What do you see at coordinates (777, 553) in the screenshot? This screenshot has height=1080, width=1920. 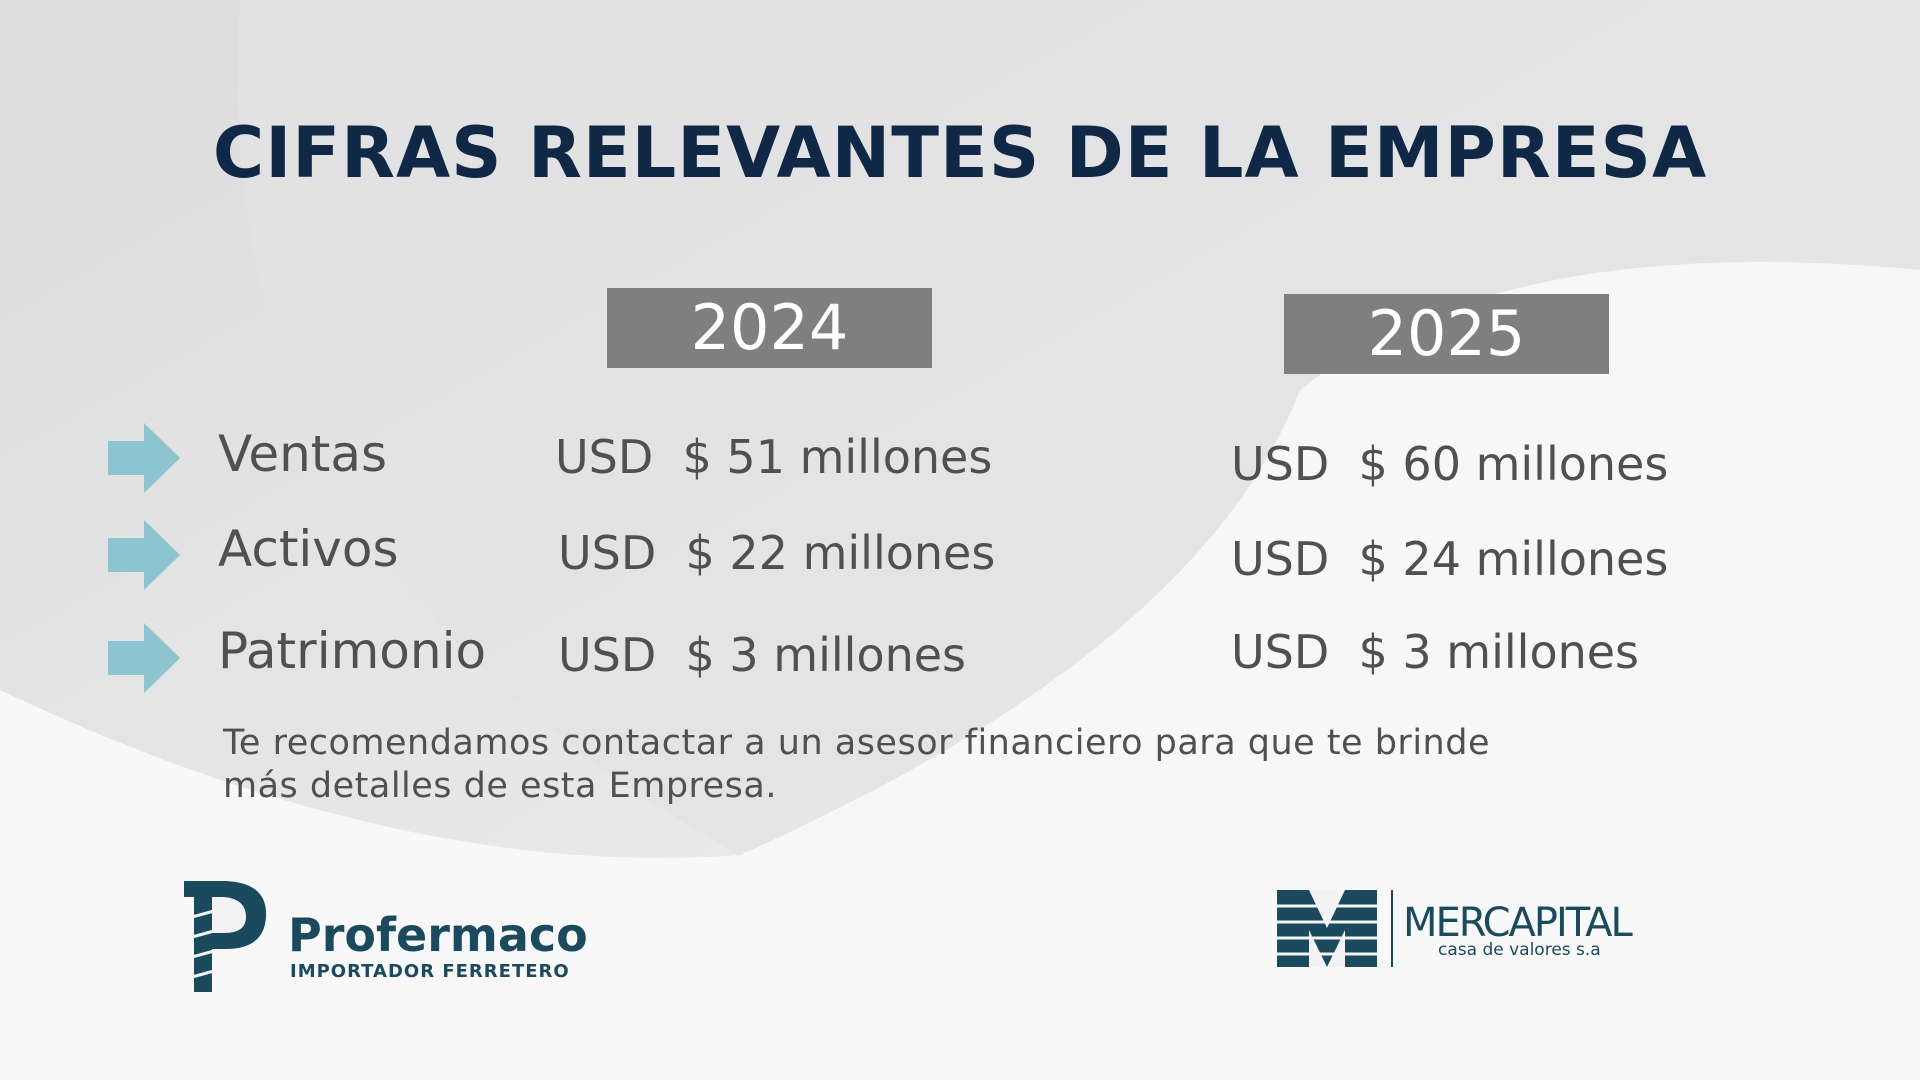 I see `value-2024: USD $ 22 millones` at bounding box center [777, 553].